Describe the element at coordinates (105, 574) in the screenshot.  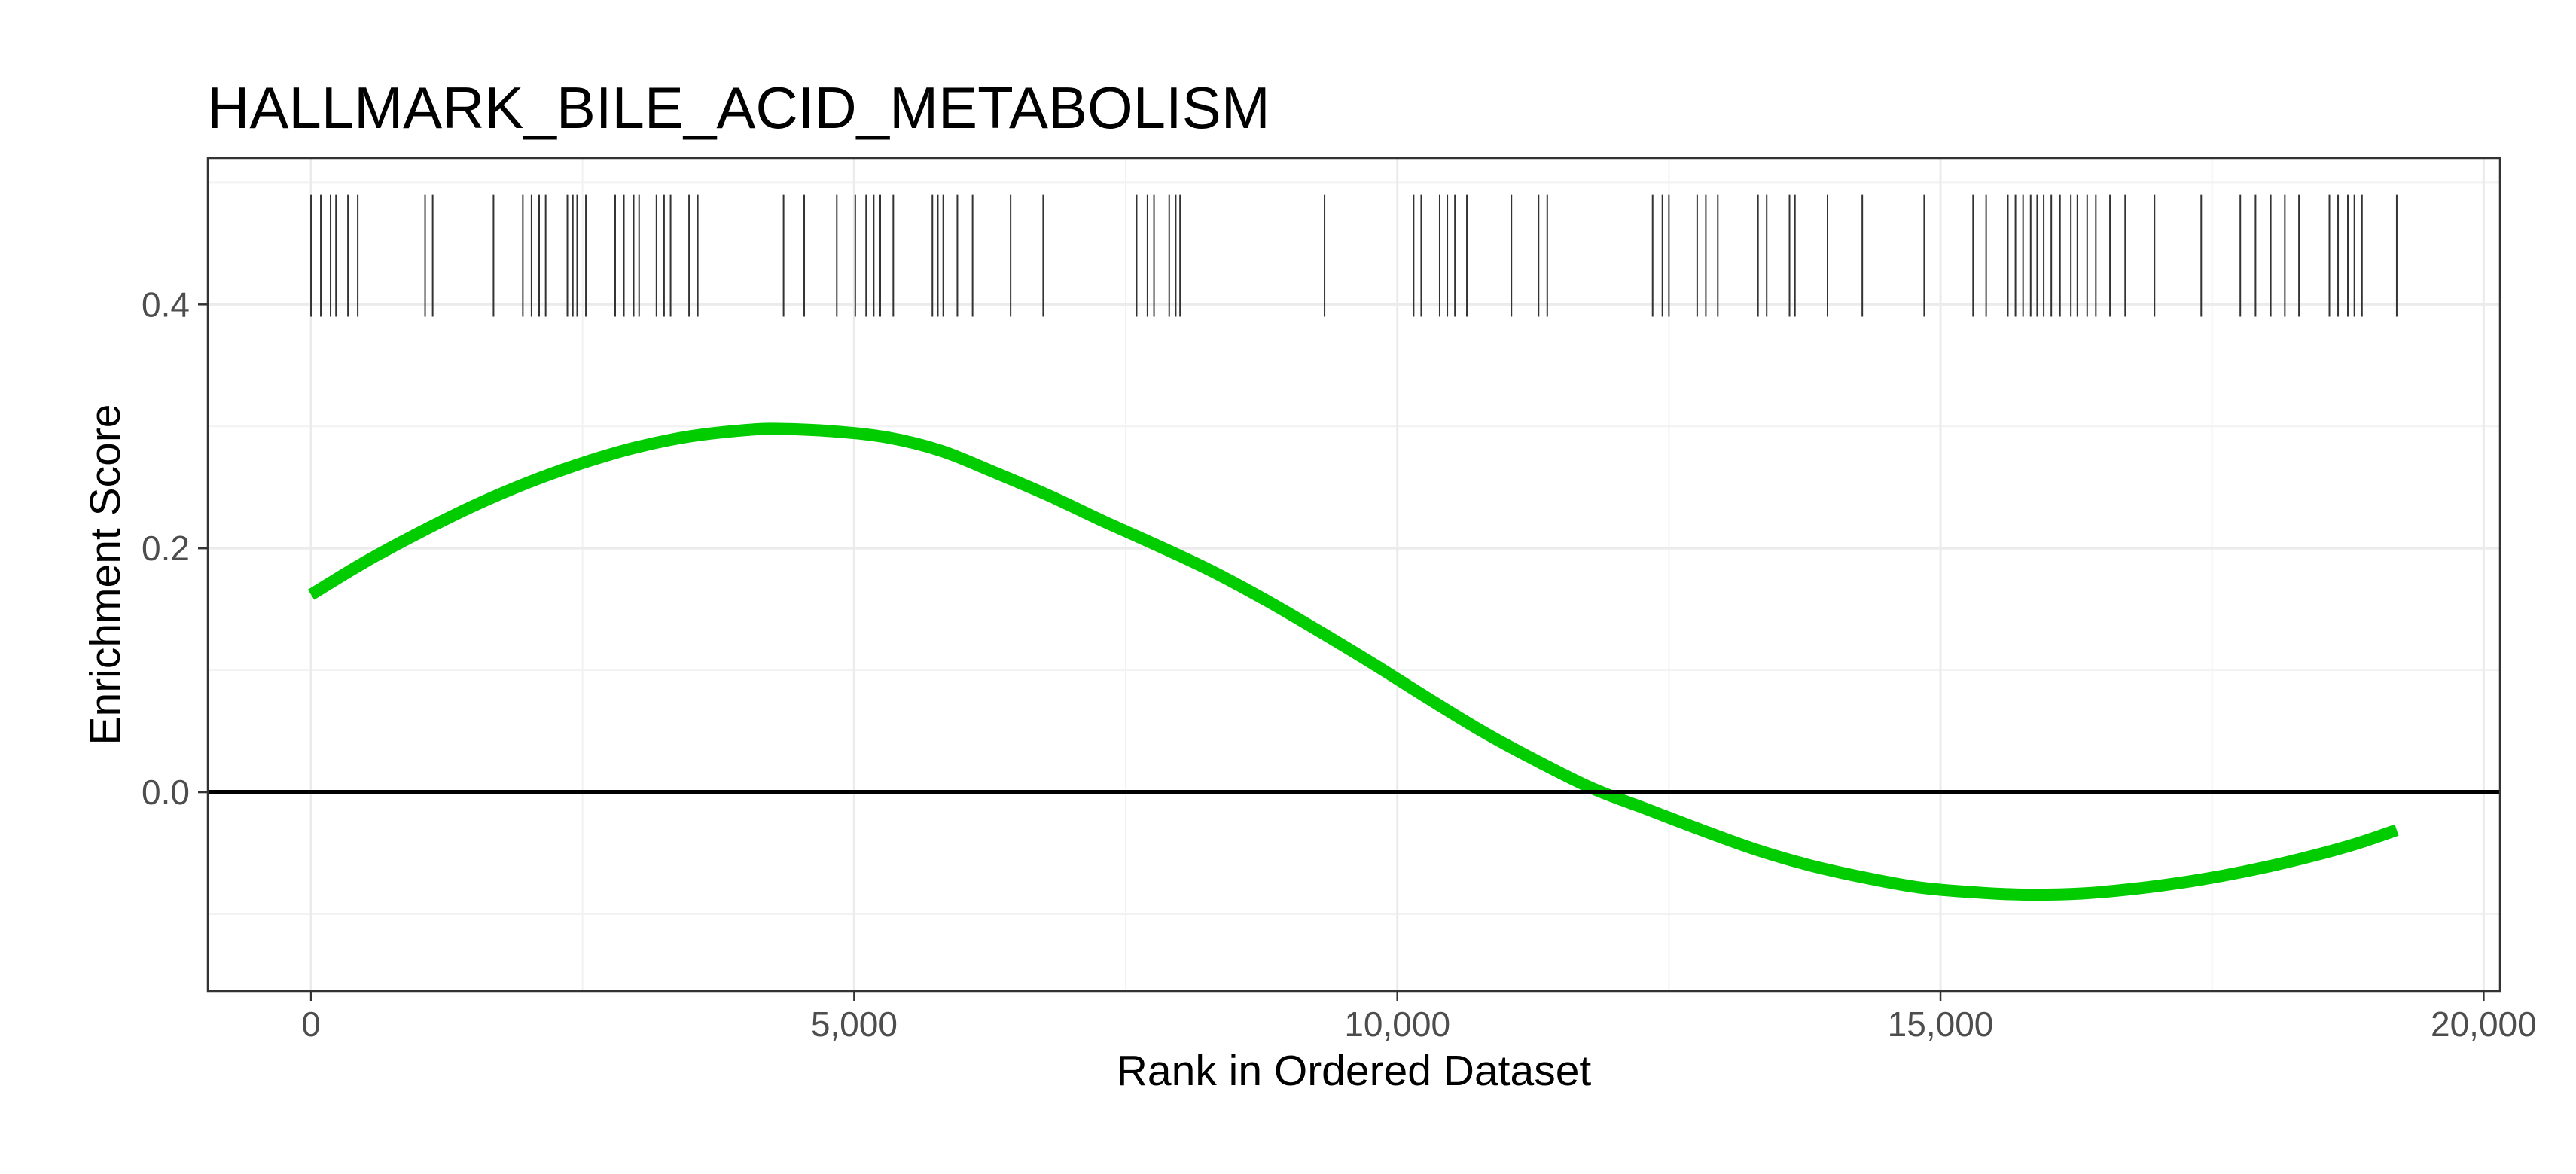
I see `y-axis-title: Enrichment Score` at that location.